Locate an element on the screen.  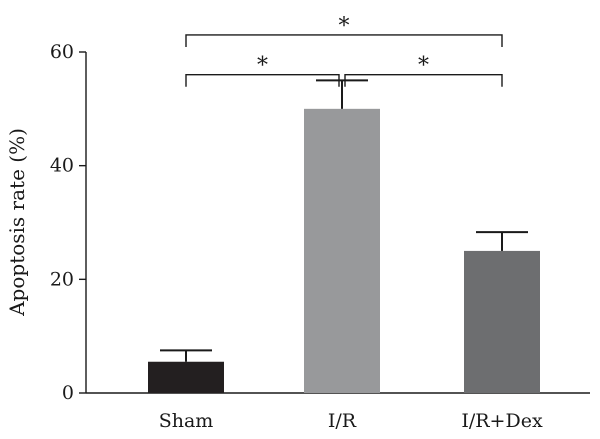
y-axis: 0 20 40 60 is located at coordinates (68, 222).